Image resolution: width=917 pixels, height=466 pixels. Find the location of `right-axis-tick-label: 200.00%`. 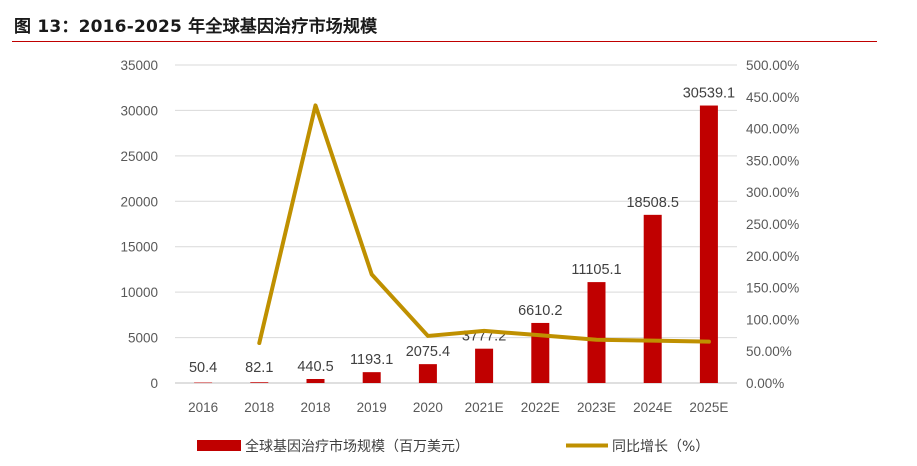

right-axis-tick-label: 200.00% is located at coordinates (772, 256).